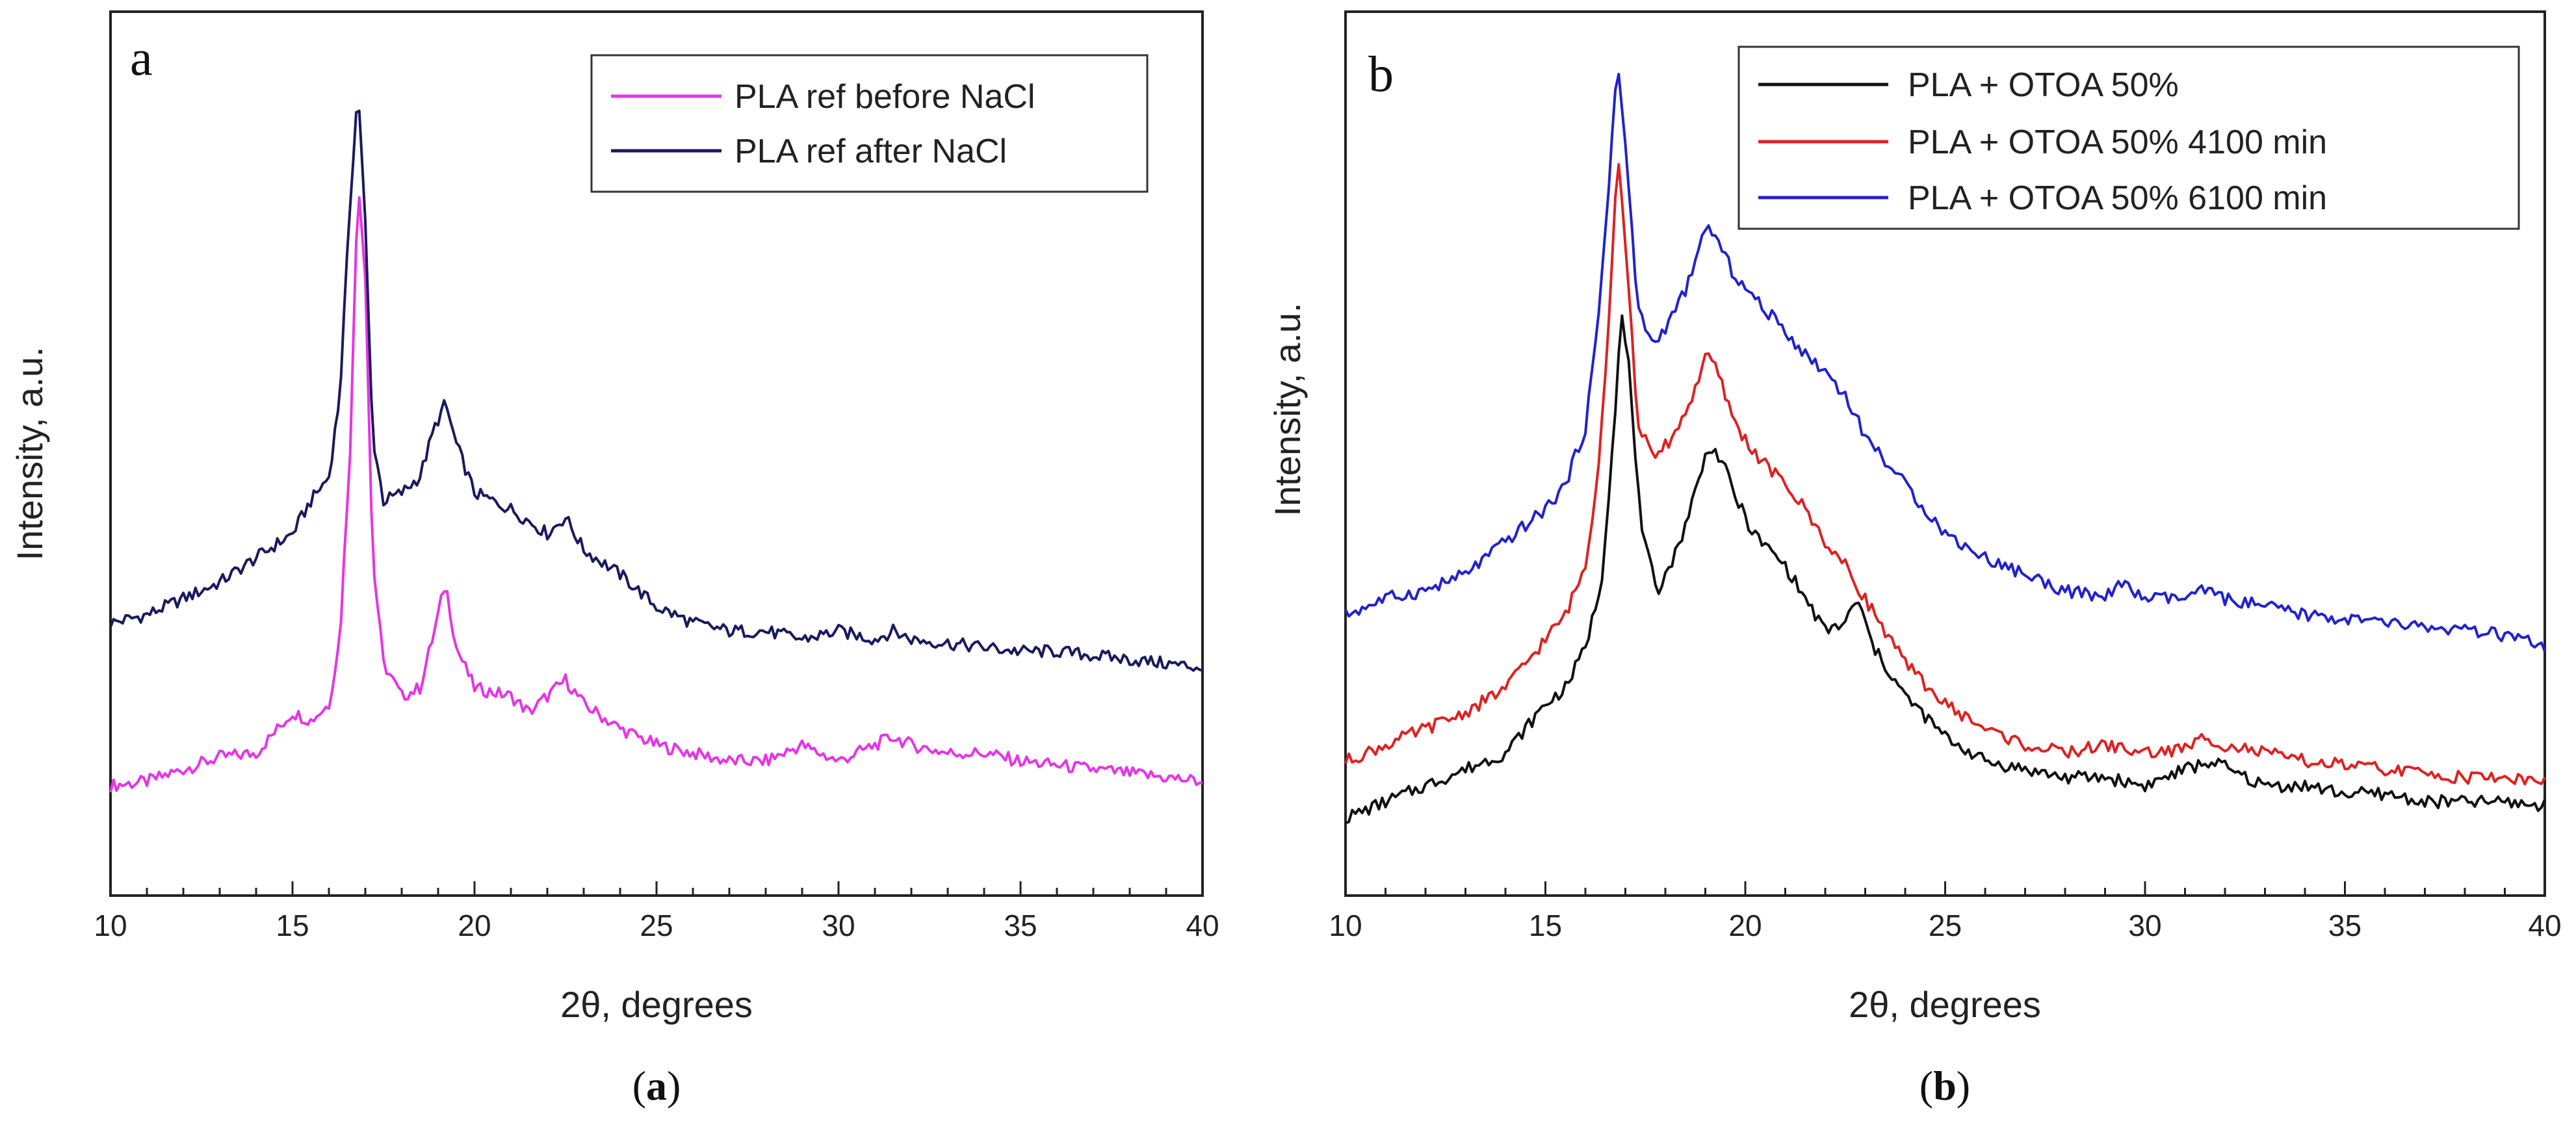  What do you see at coordinates (1945, 1004) in the screenshot?
I see `x-axis-title-b: 2θ, degrees` at bounding box center [1945, 1004].